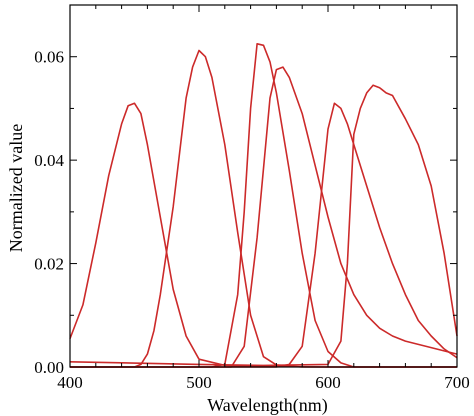  Describe the element at coordinates (49, 264) in the screenshot. I see `y-tick-label: 0.02` at that location.